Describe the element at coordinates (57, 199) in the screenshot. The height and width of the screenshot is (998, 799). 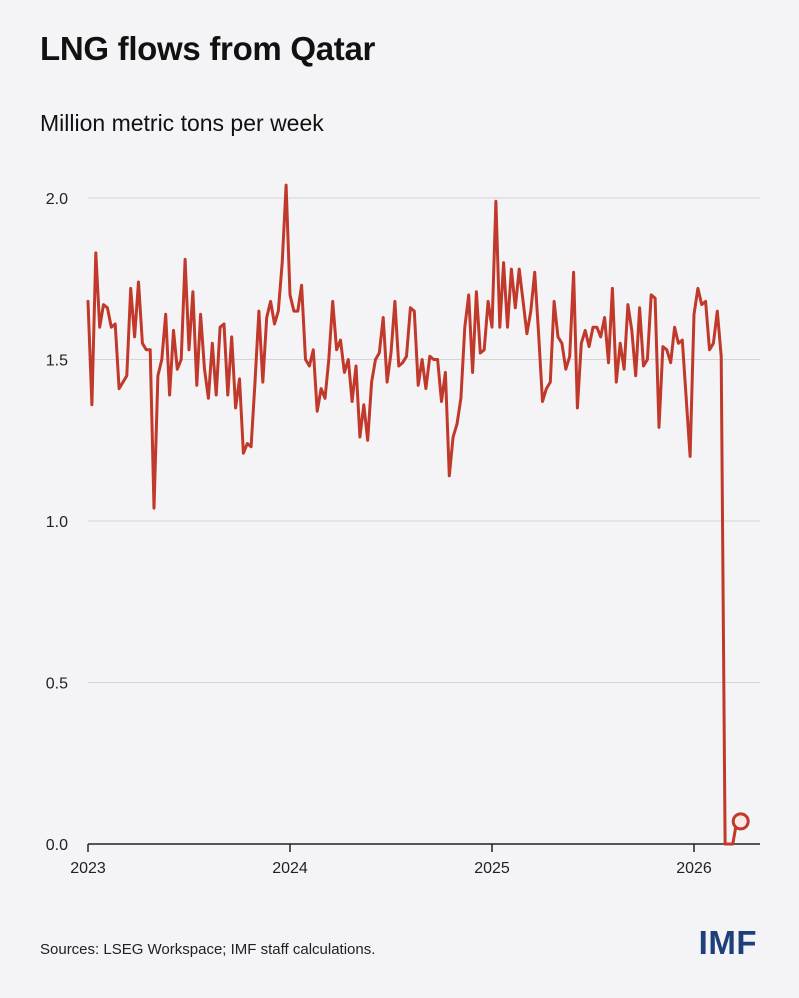
I see `y-tick-label: 2.0` at that location.